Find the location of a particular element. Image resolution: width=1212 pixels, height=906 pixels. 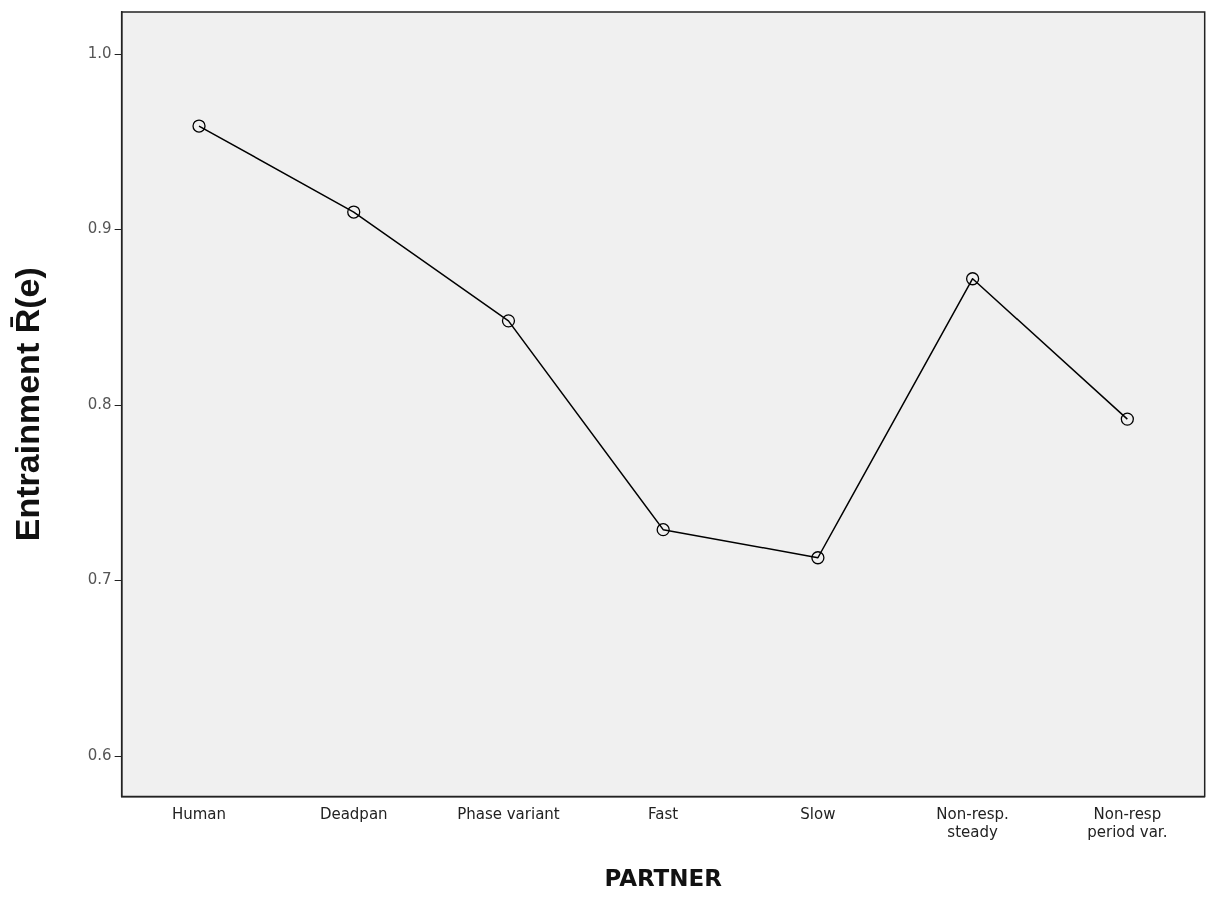

x-tick-label: Phase variant is located at coordinates (508, 814).